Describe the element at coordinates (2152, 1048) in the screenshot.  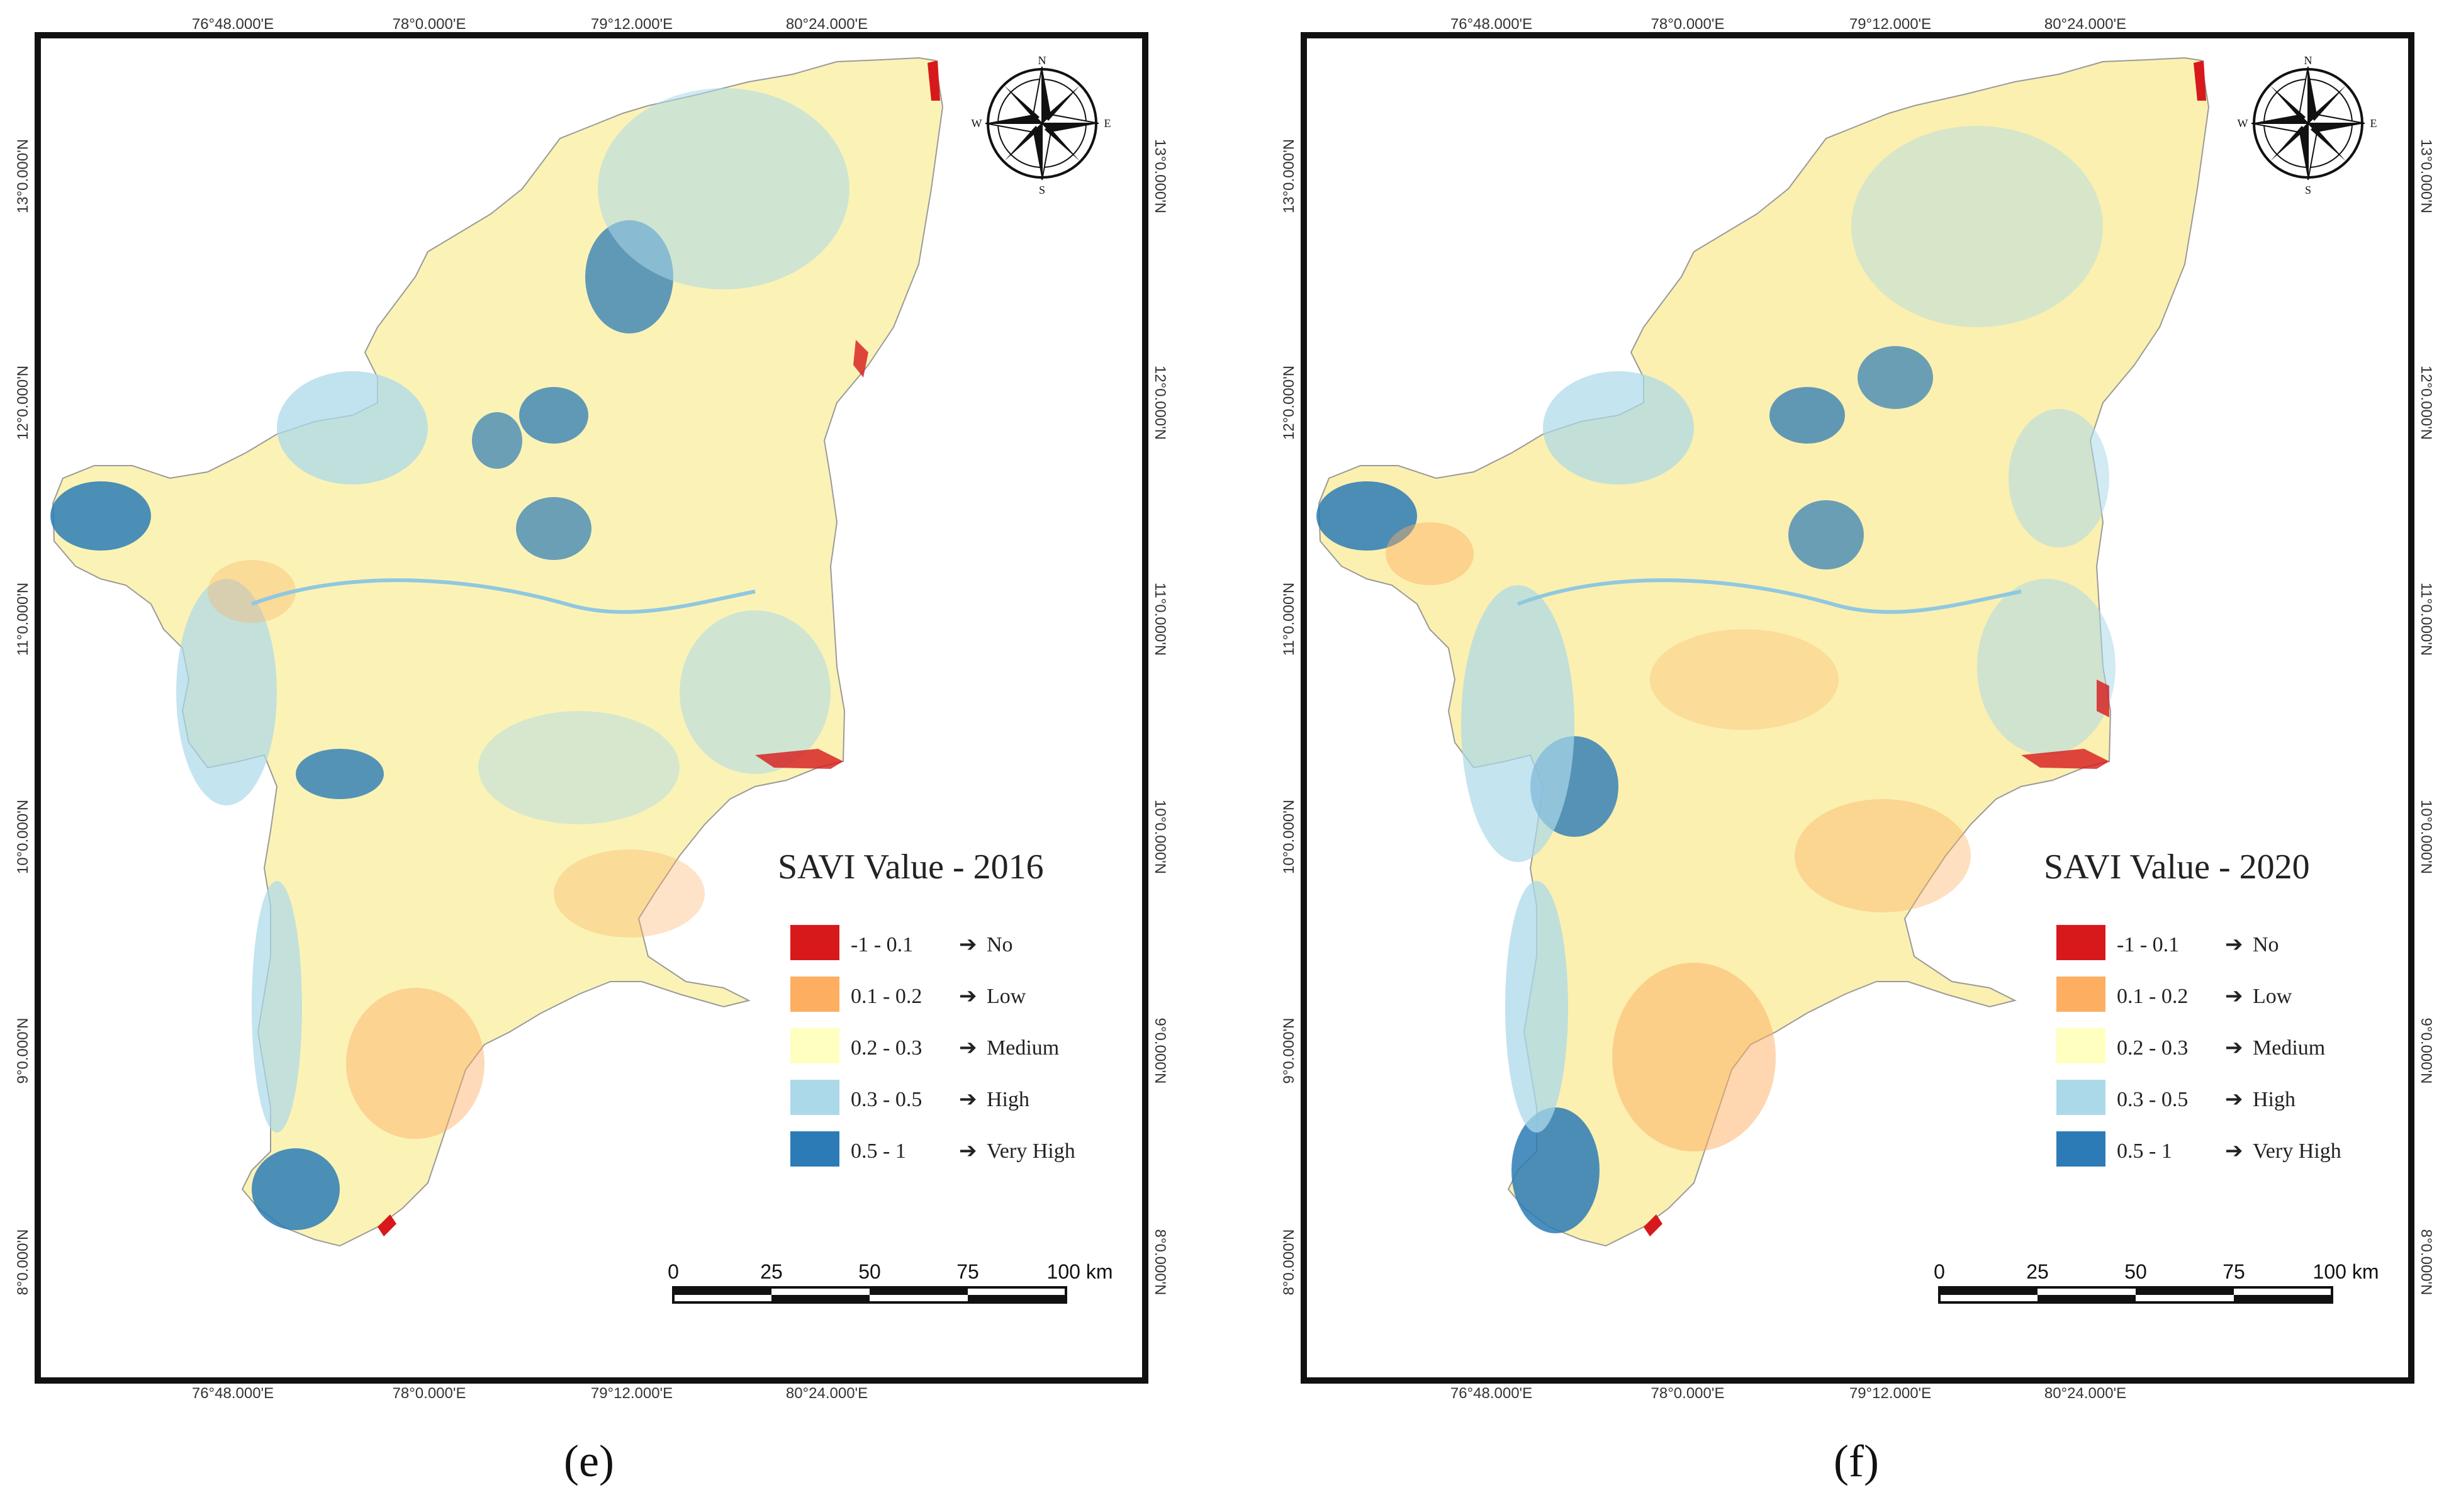
I see `legend-range-medium: 0.2 - 0.3` at that location.